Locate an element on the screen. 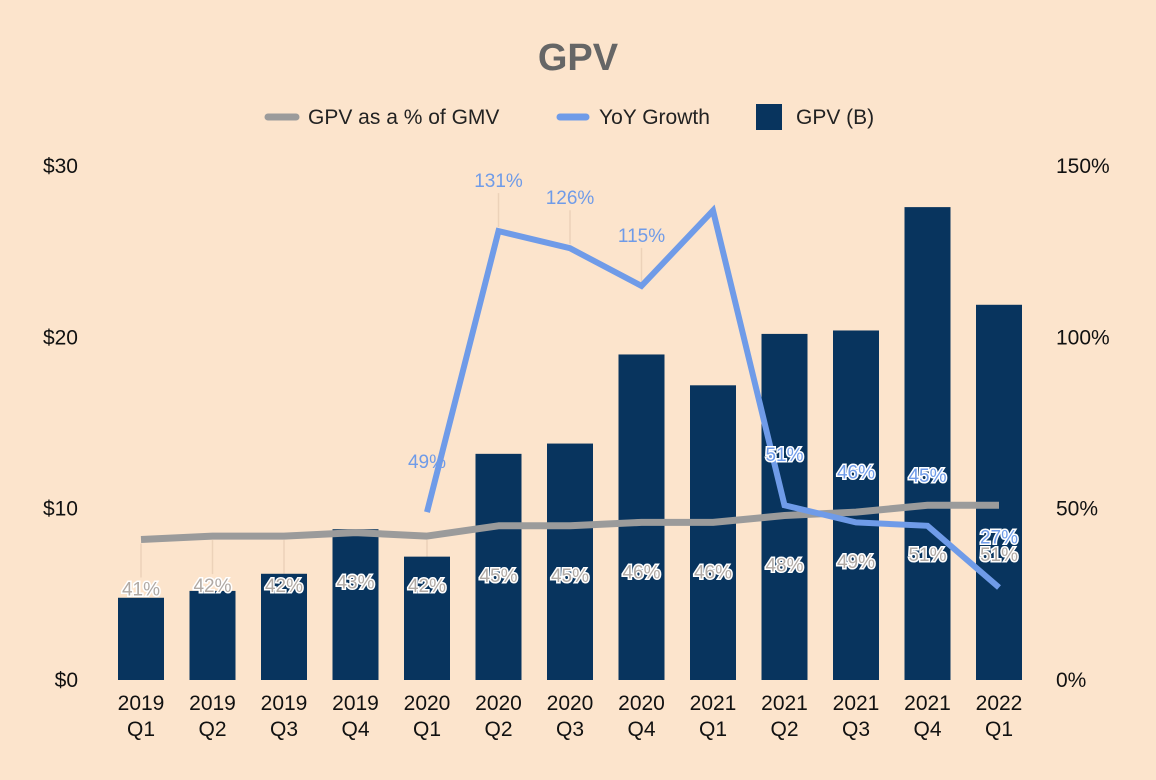 This screenshot has width=1156, height=780. yoy-data-label: 126% is located at coordinates (570, 198).